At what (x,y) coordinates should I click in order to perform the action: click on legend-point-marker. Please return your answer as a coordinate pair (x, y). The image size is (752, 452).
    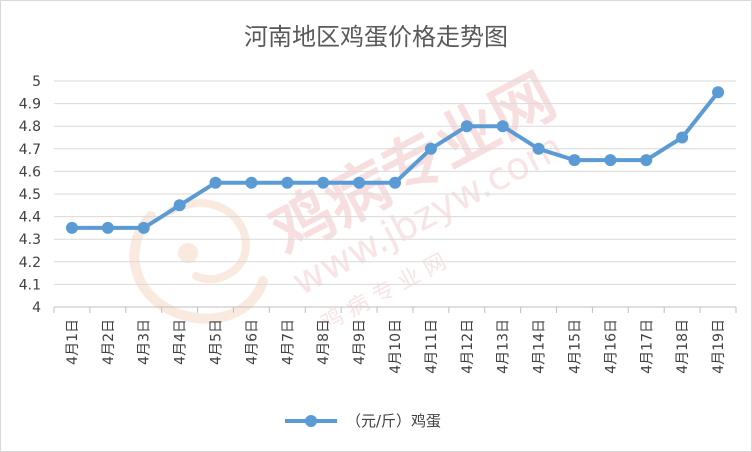
    Looking at the image, I should click on (311, 421).